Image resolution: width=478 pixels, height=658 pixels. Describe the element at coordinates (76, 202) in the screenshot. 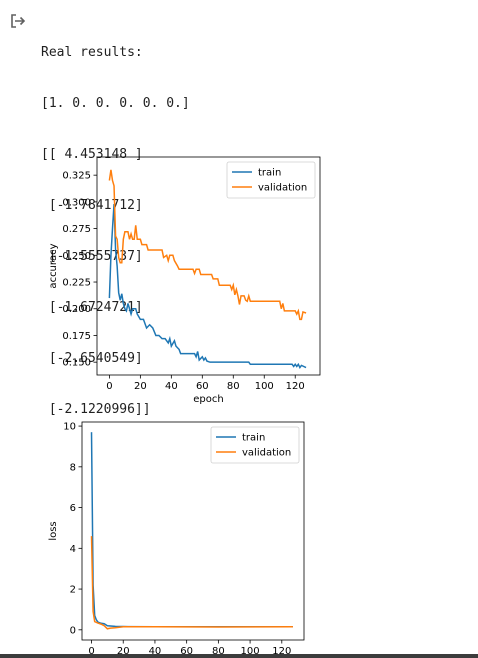

I see `y-tick-label: 0.300` at that location.